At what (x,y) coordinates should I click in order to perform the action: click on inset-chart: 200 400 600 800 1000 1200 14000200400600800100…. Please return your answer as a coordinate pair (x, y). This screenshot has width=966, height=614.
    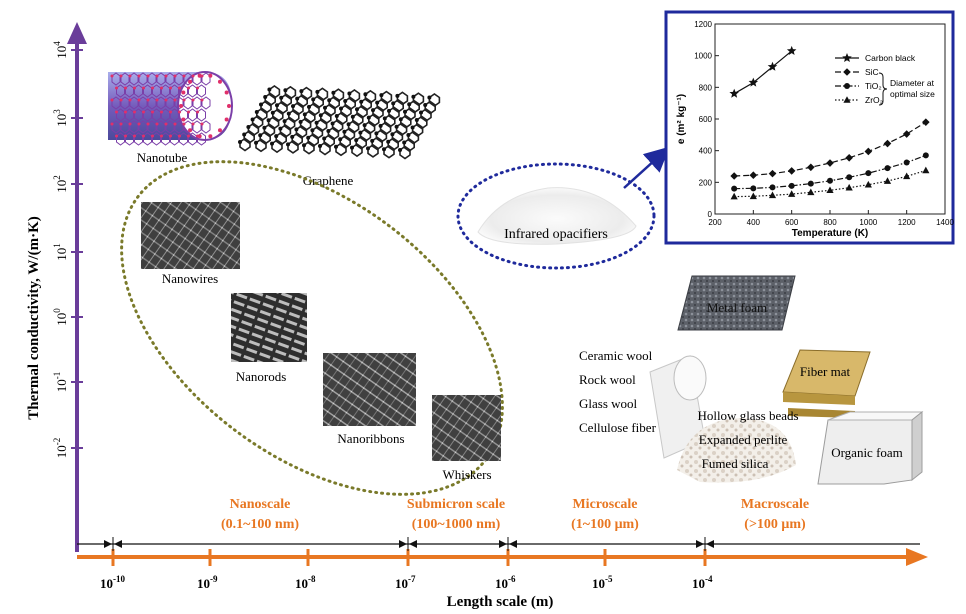
    Looking at the image, I should click on (809, 127).